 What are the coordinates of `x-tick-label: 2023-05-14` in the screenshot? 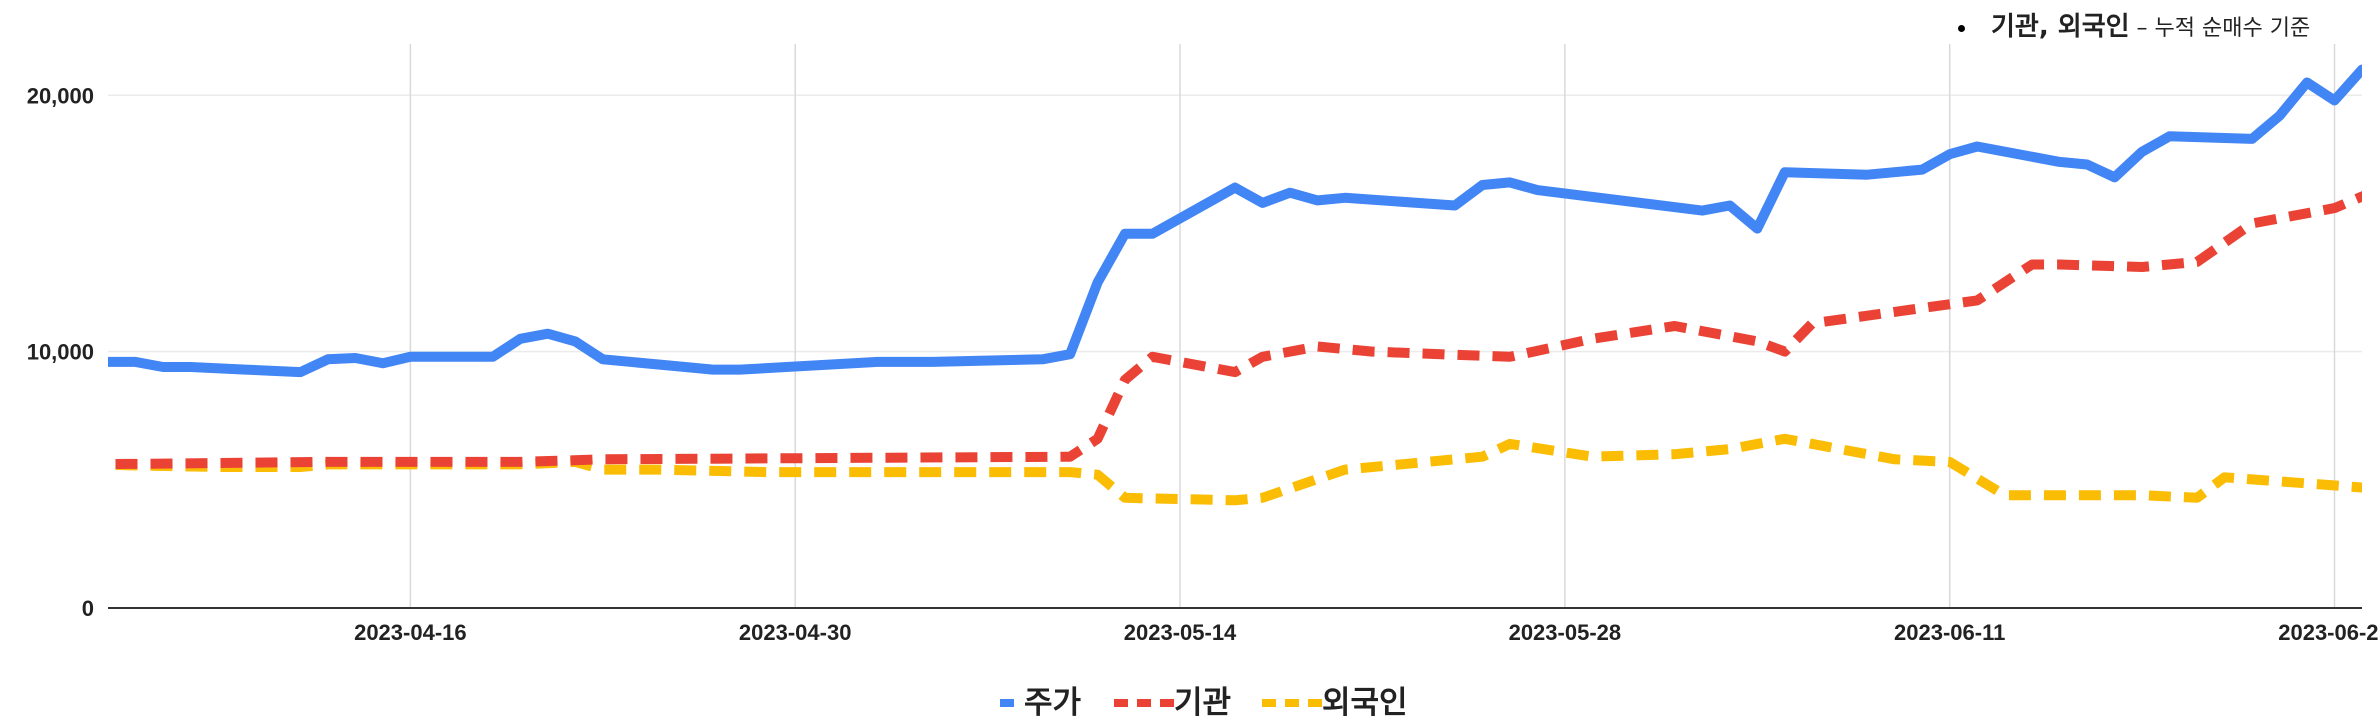 It's located at (1180, 632).